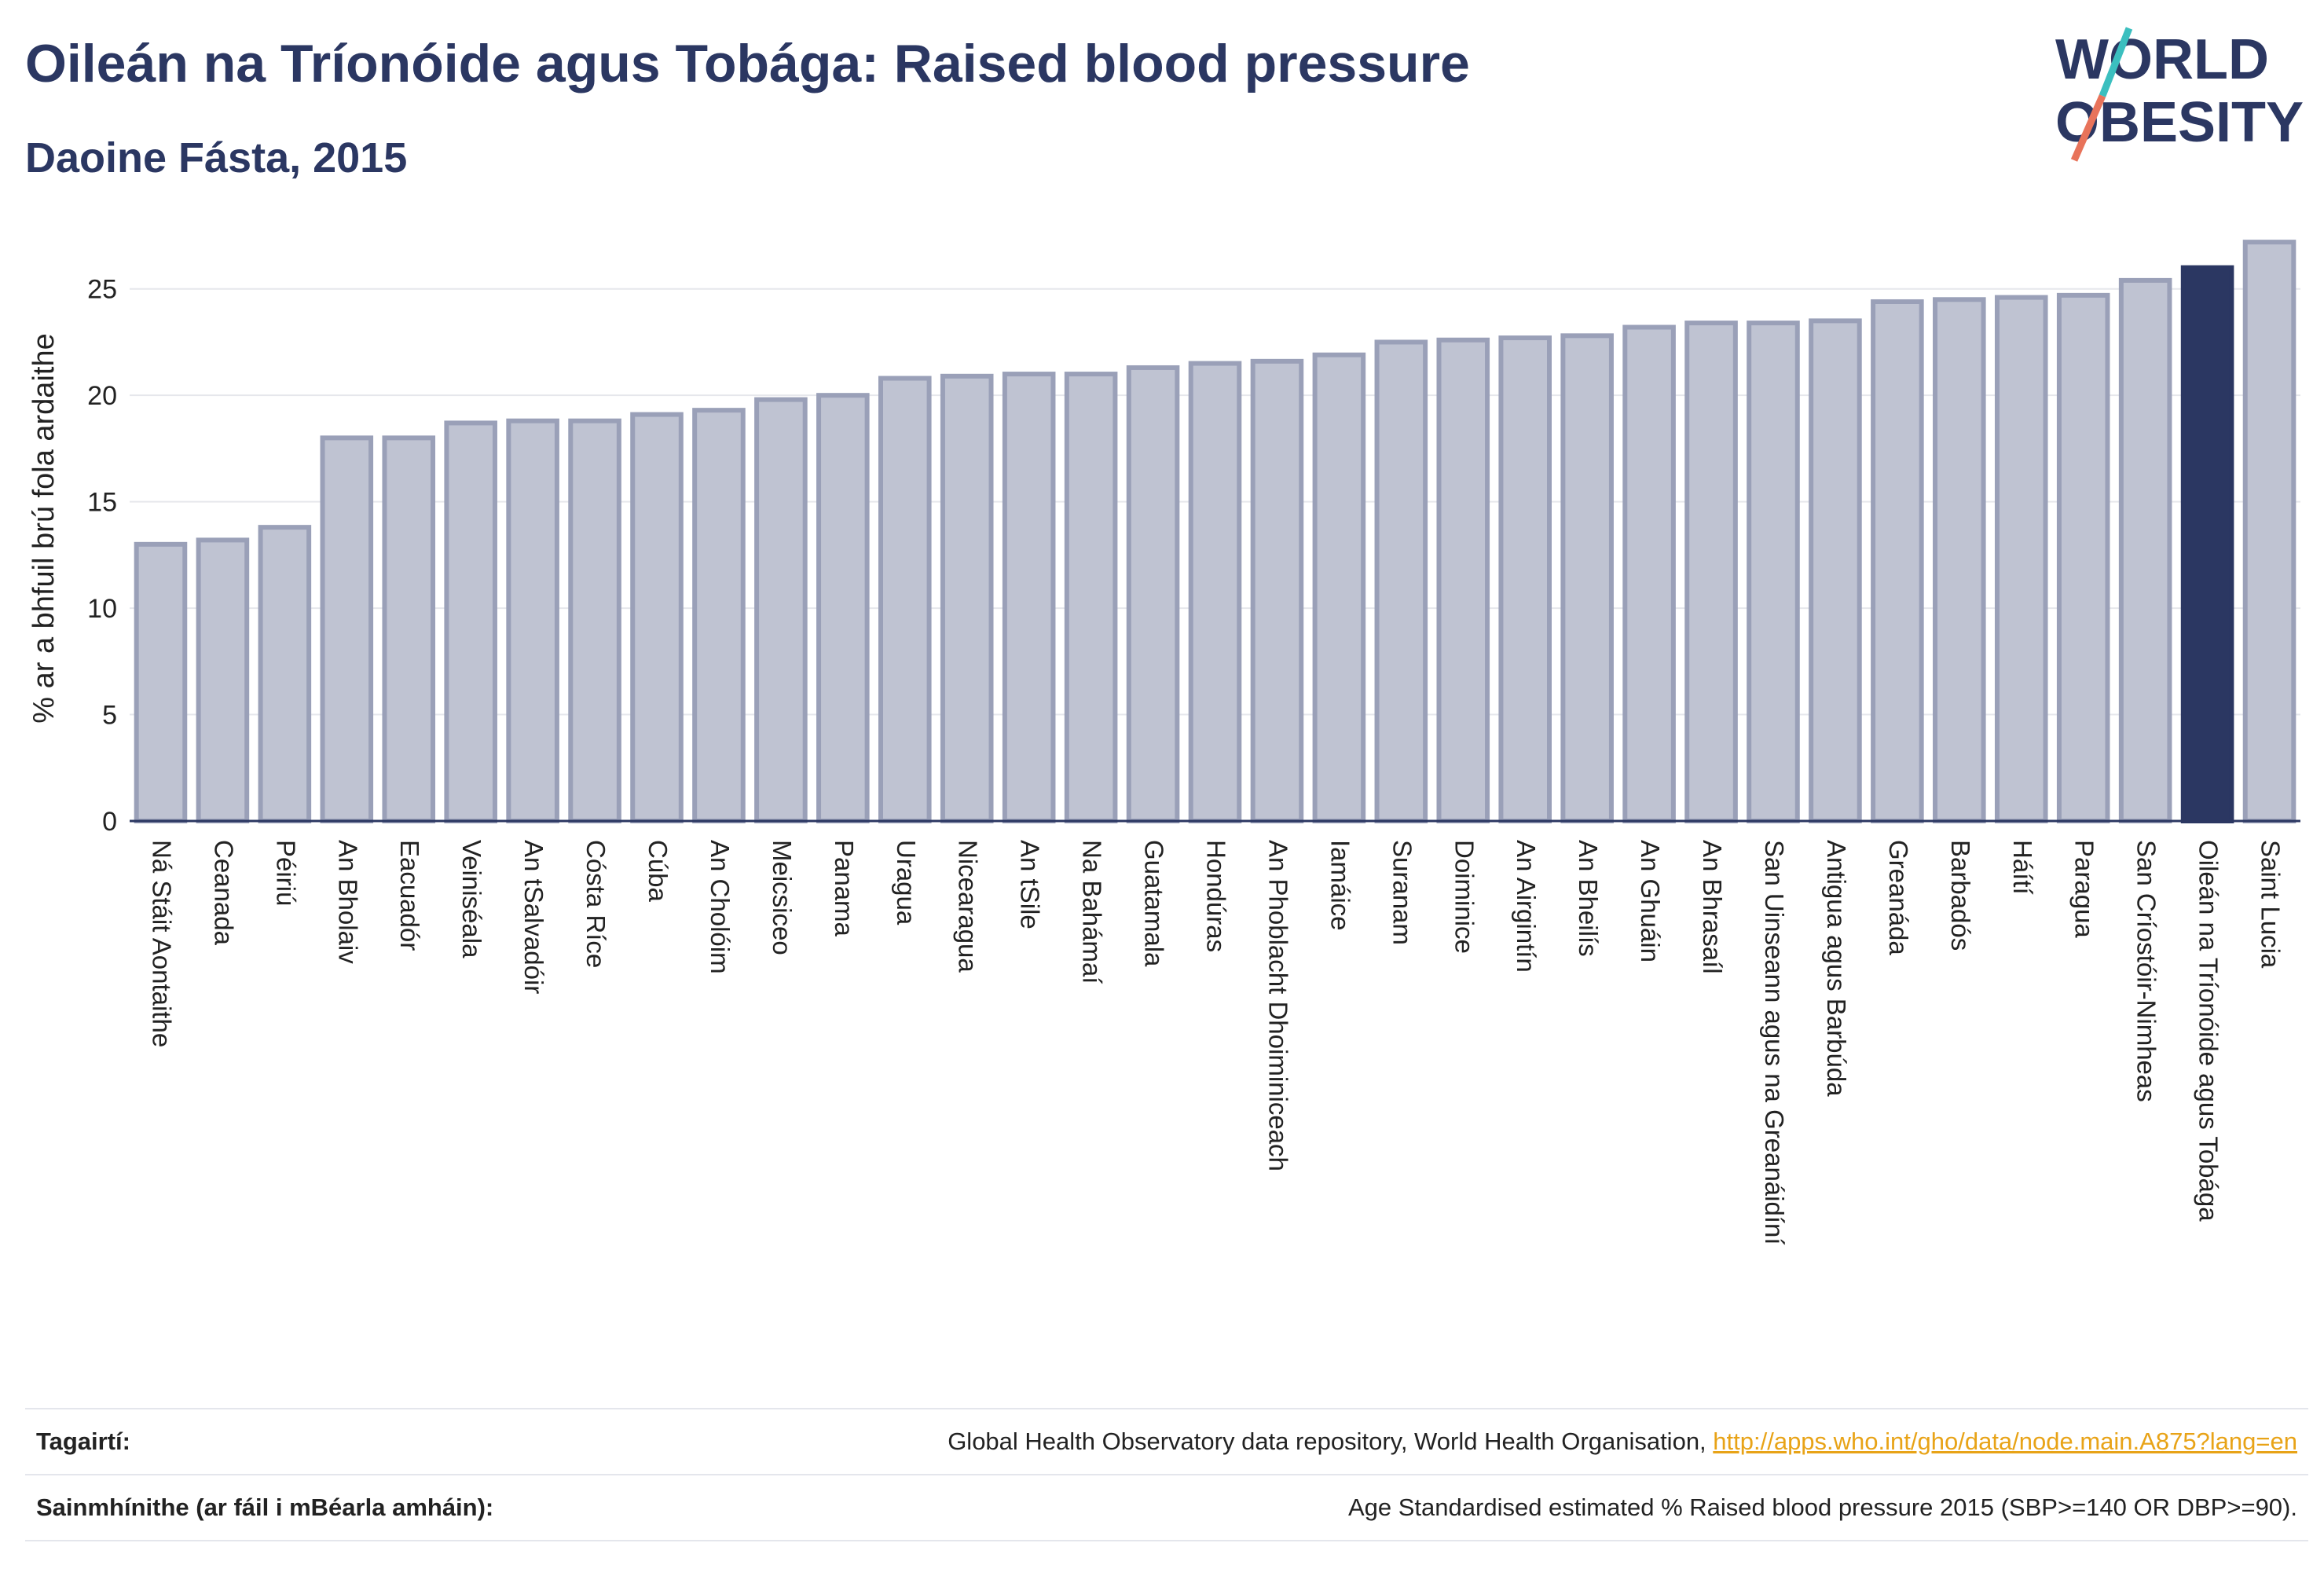 The width and height of the screenshot is (2324, 1576). I want to click on world-obesity-logo: WORLD OBESITY, so click(2179, 94).